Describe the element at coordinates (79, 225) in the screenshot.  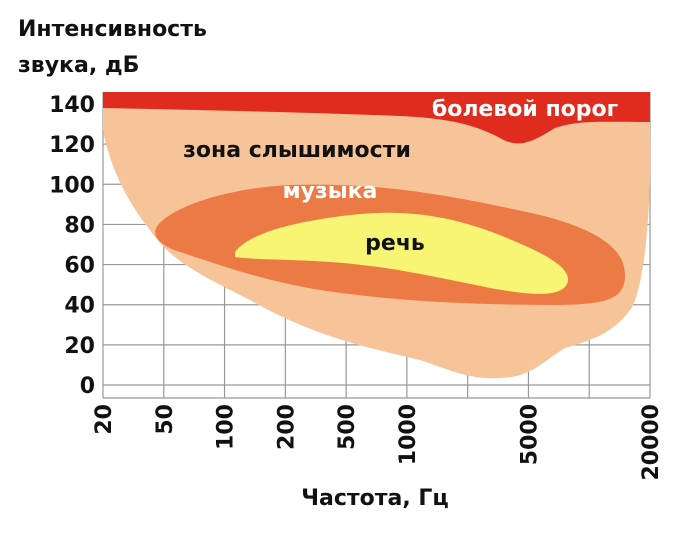
I see `y-tick-label: 80` at that location.